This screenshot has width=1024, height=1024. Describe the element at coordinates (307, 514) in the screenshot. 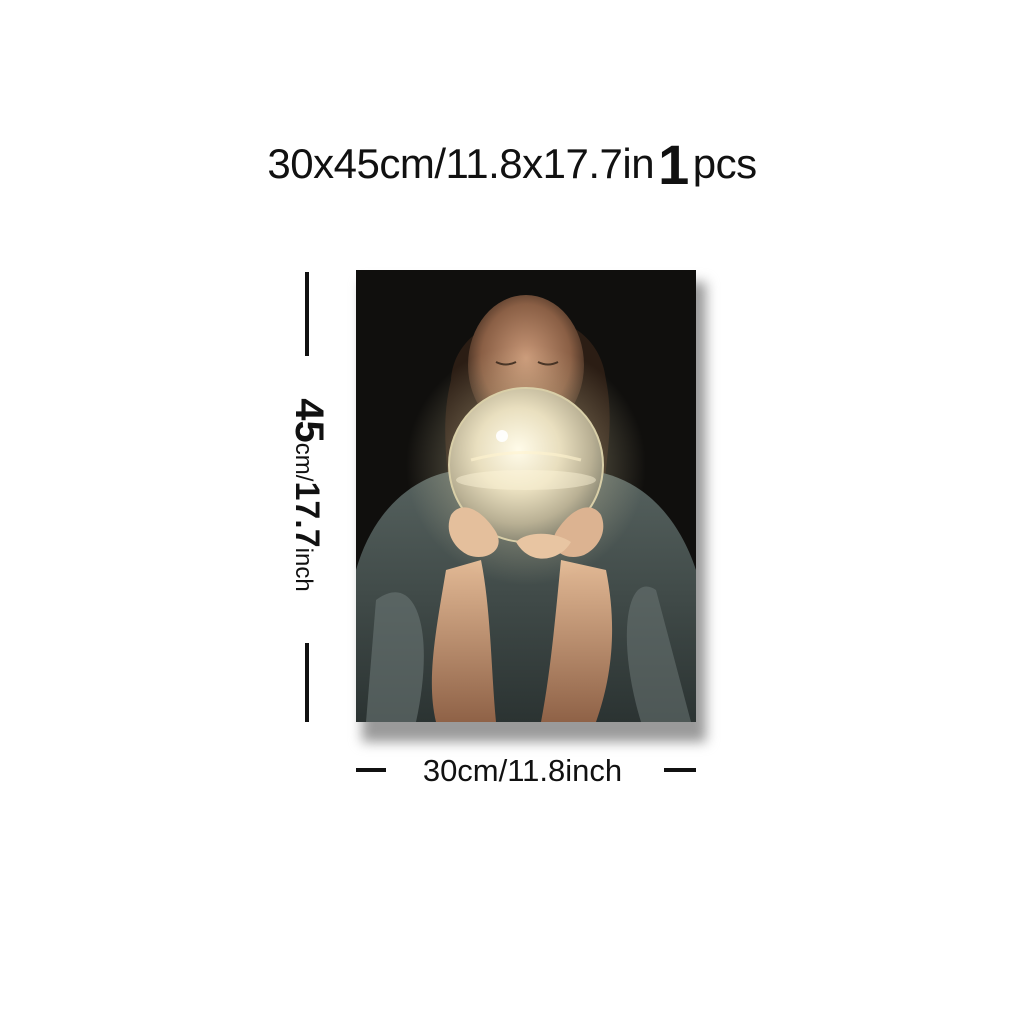

I see `height-inch-number: 17.7` at that location.